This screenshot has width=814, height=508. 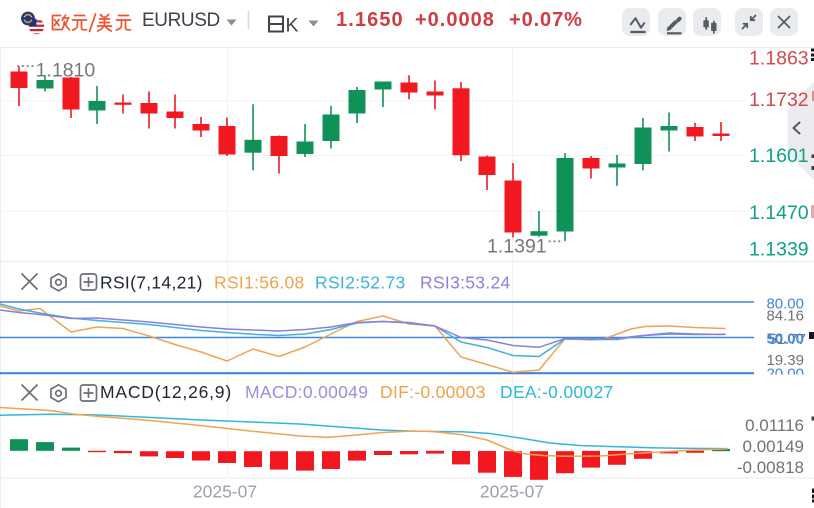 What do you see at coordinates (557, 392) in the screenshot?
I see `svg-text: DEA:-0.00027` at bounding box center [557, 392].